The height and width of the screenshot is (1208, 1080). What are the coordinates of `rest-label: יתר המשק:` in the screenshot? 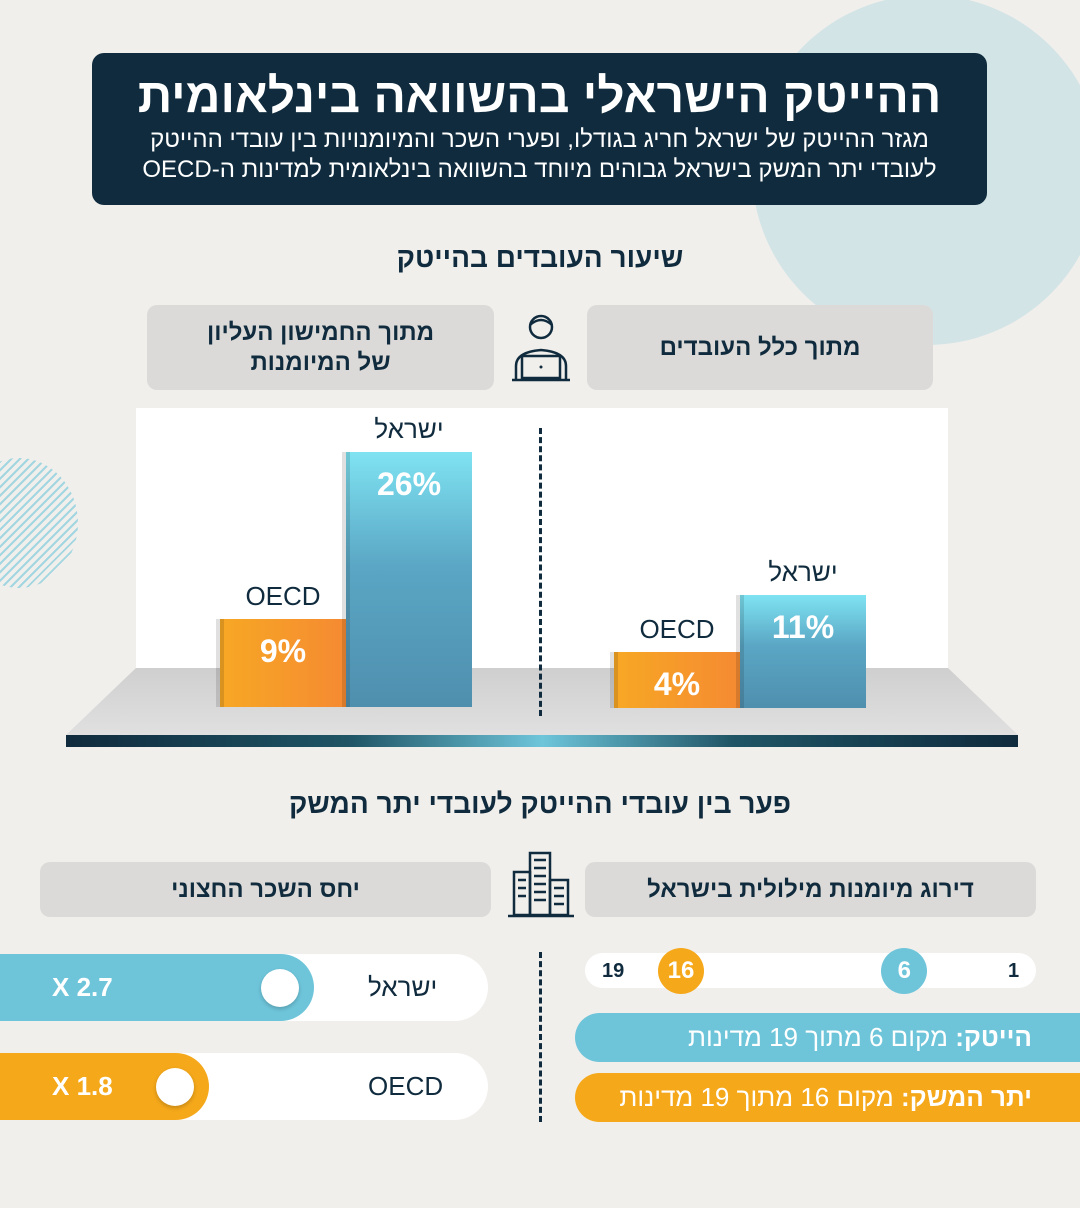 It's located at (966, 1097).